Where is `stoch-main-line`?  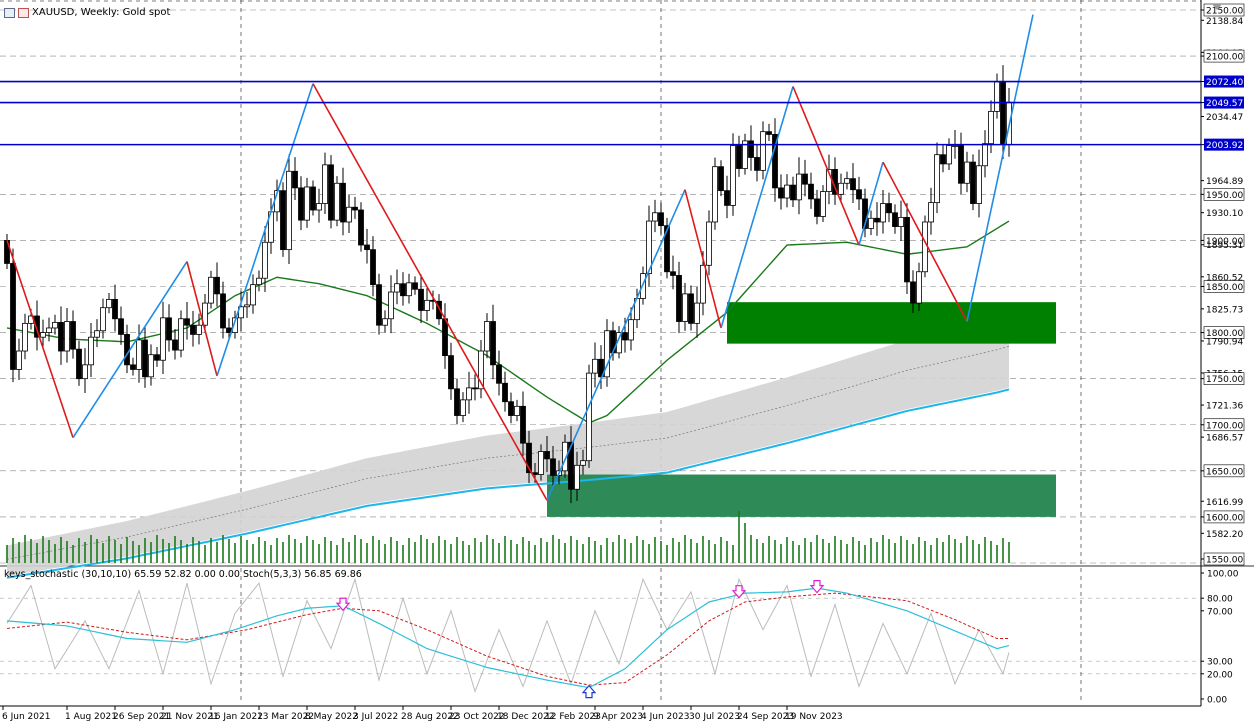 stoch-main-line is located at coordinates (508, 638).